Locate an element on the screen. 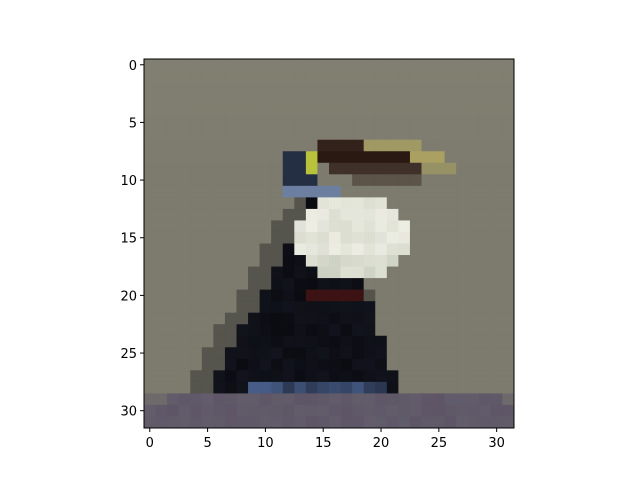 Image resolution: width=640 pixels, height=480 pixels. x-tick: 30 is located at coordinates (496, 439).